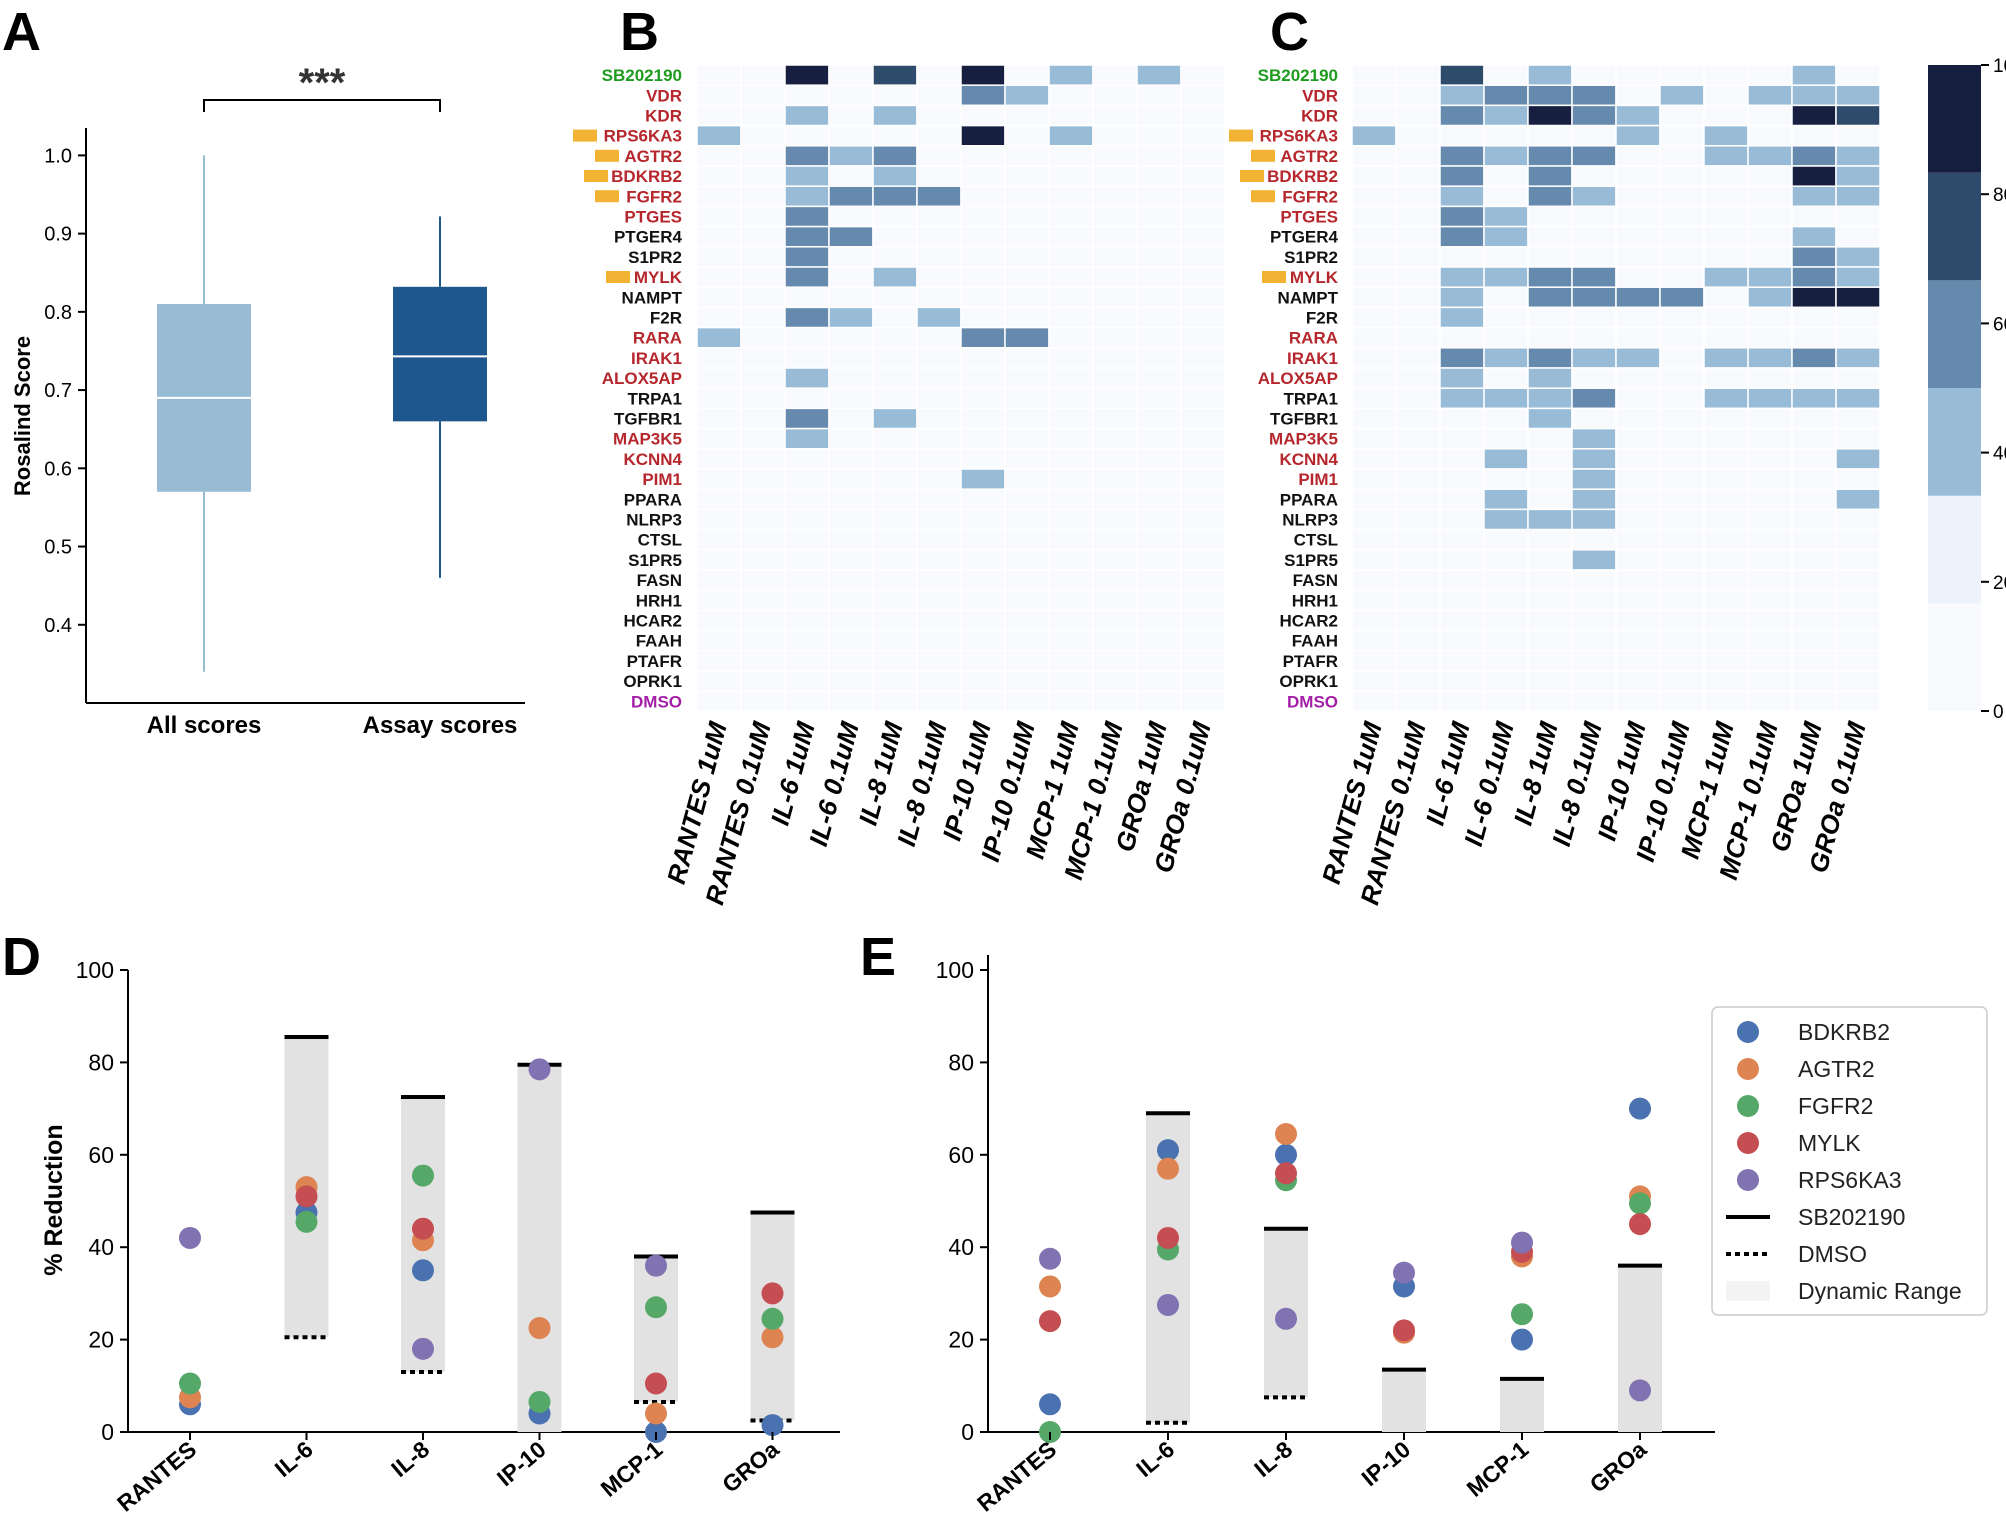  I want to click on panel-c-gene-label: CTSL, so click(1316, 540).